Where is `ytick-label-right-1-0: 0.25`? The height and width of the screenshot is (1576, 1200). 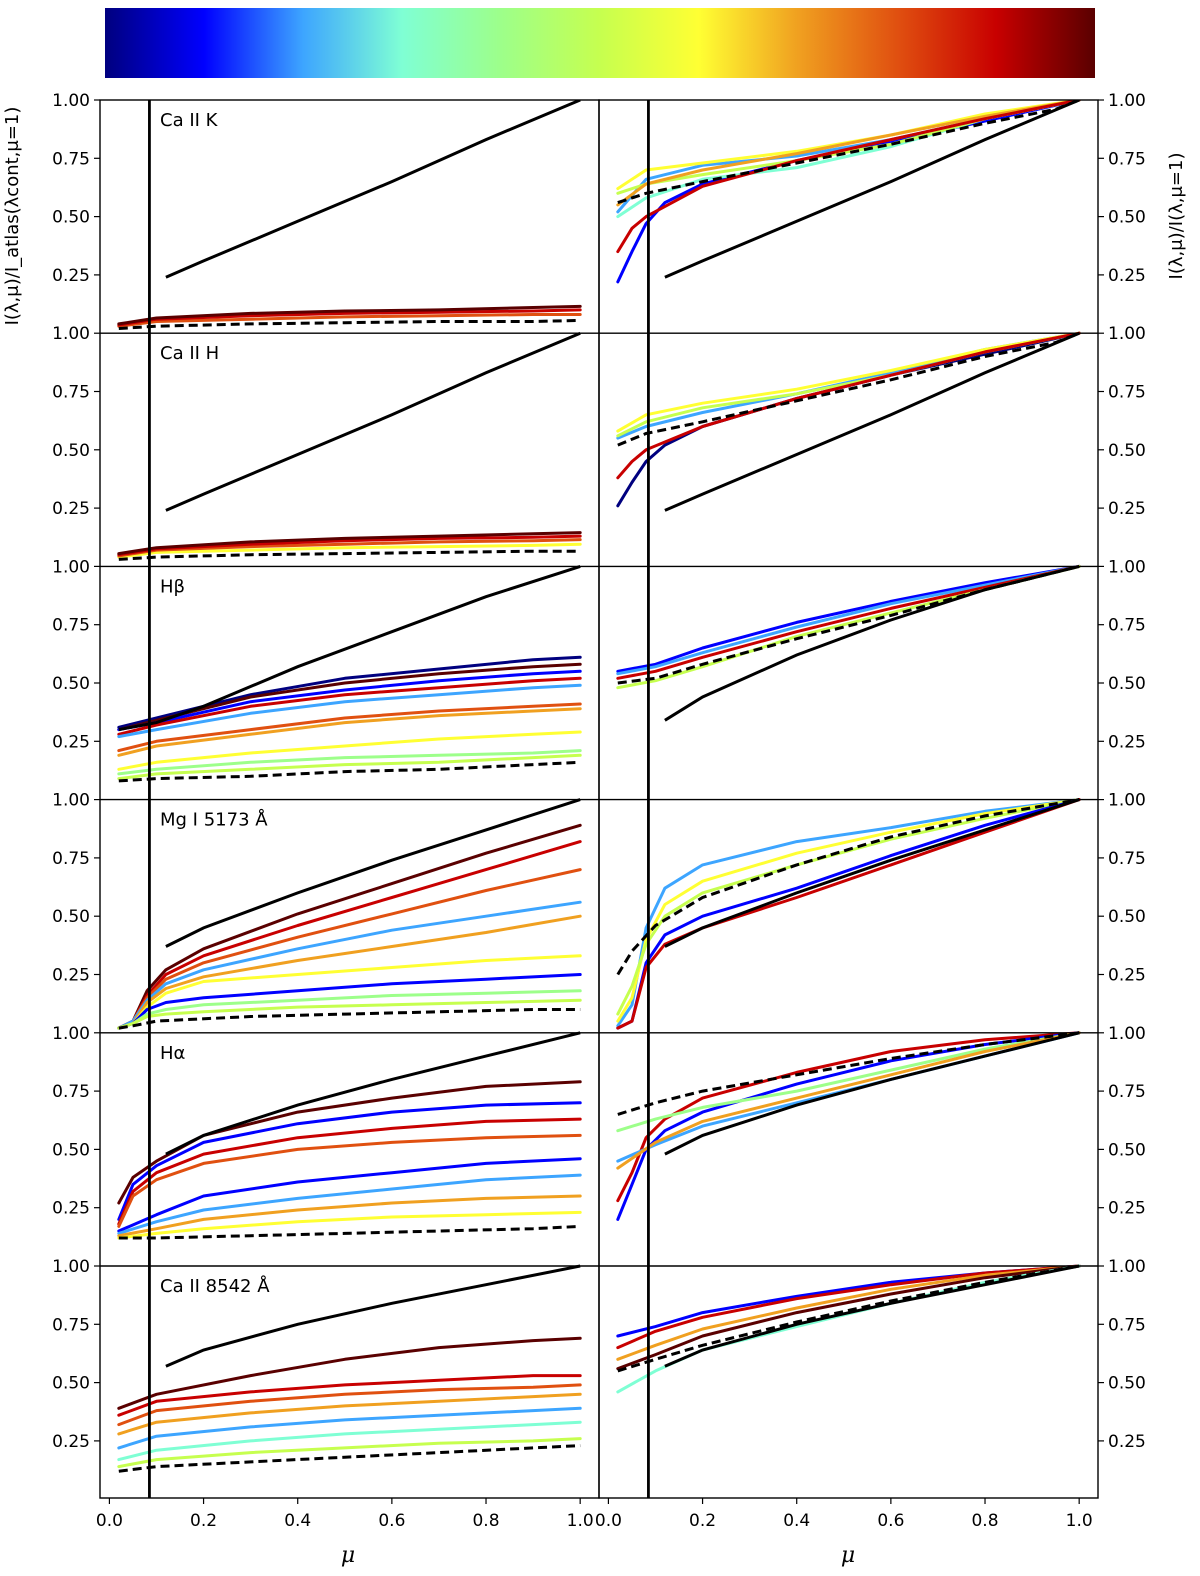 ytick-label-right-1-0: 0.25 is located at coordinates (1127, 509).